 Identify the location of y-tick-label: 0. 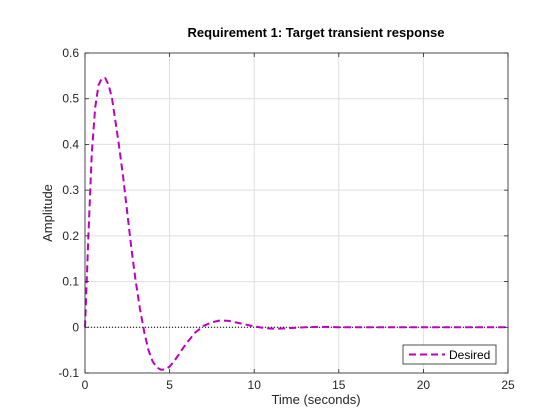
(75, 327).